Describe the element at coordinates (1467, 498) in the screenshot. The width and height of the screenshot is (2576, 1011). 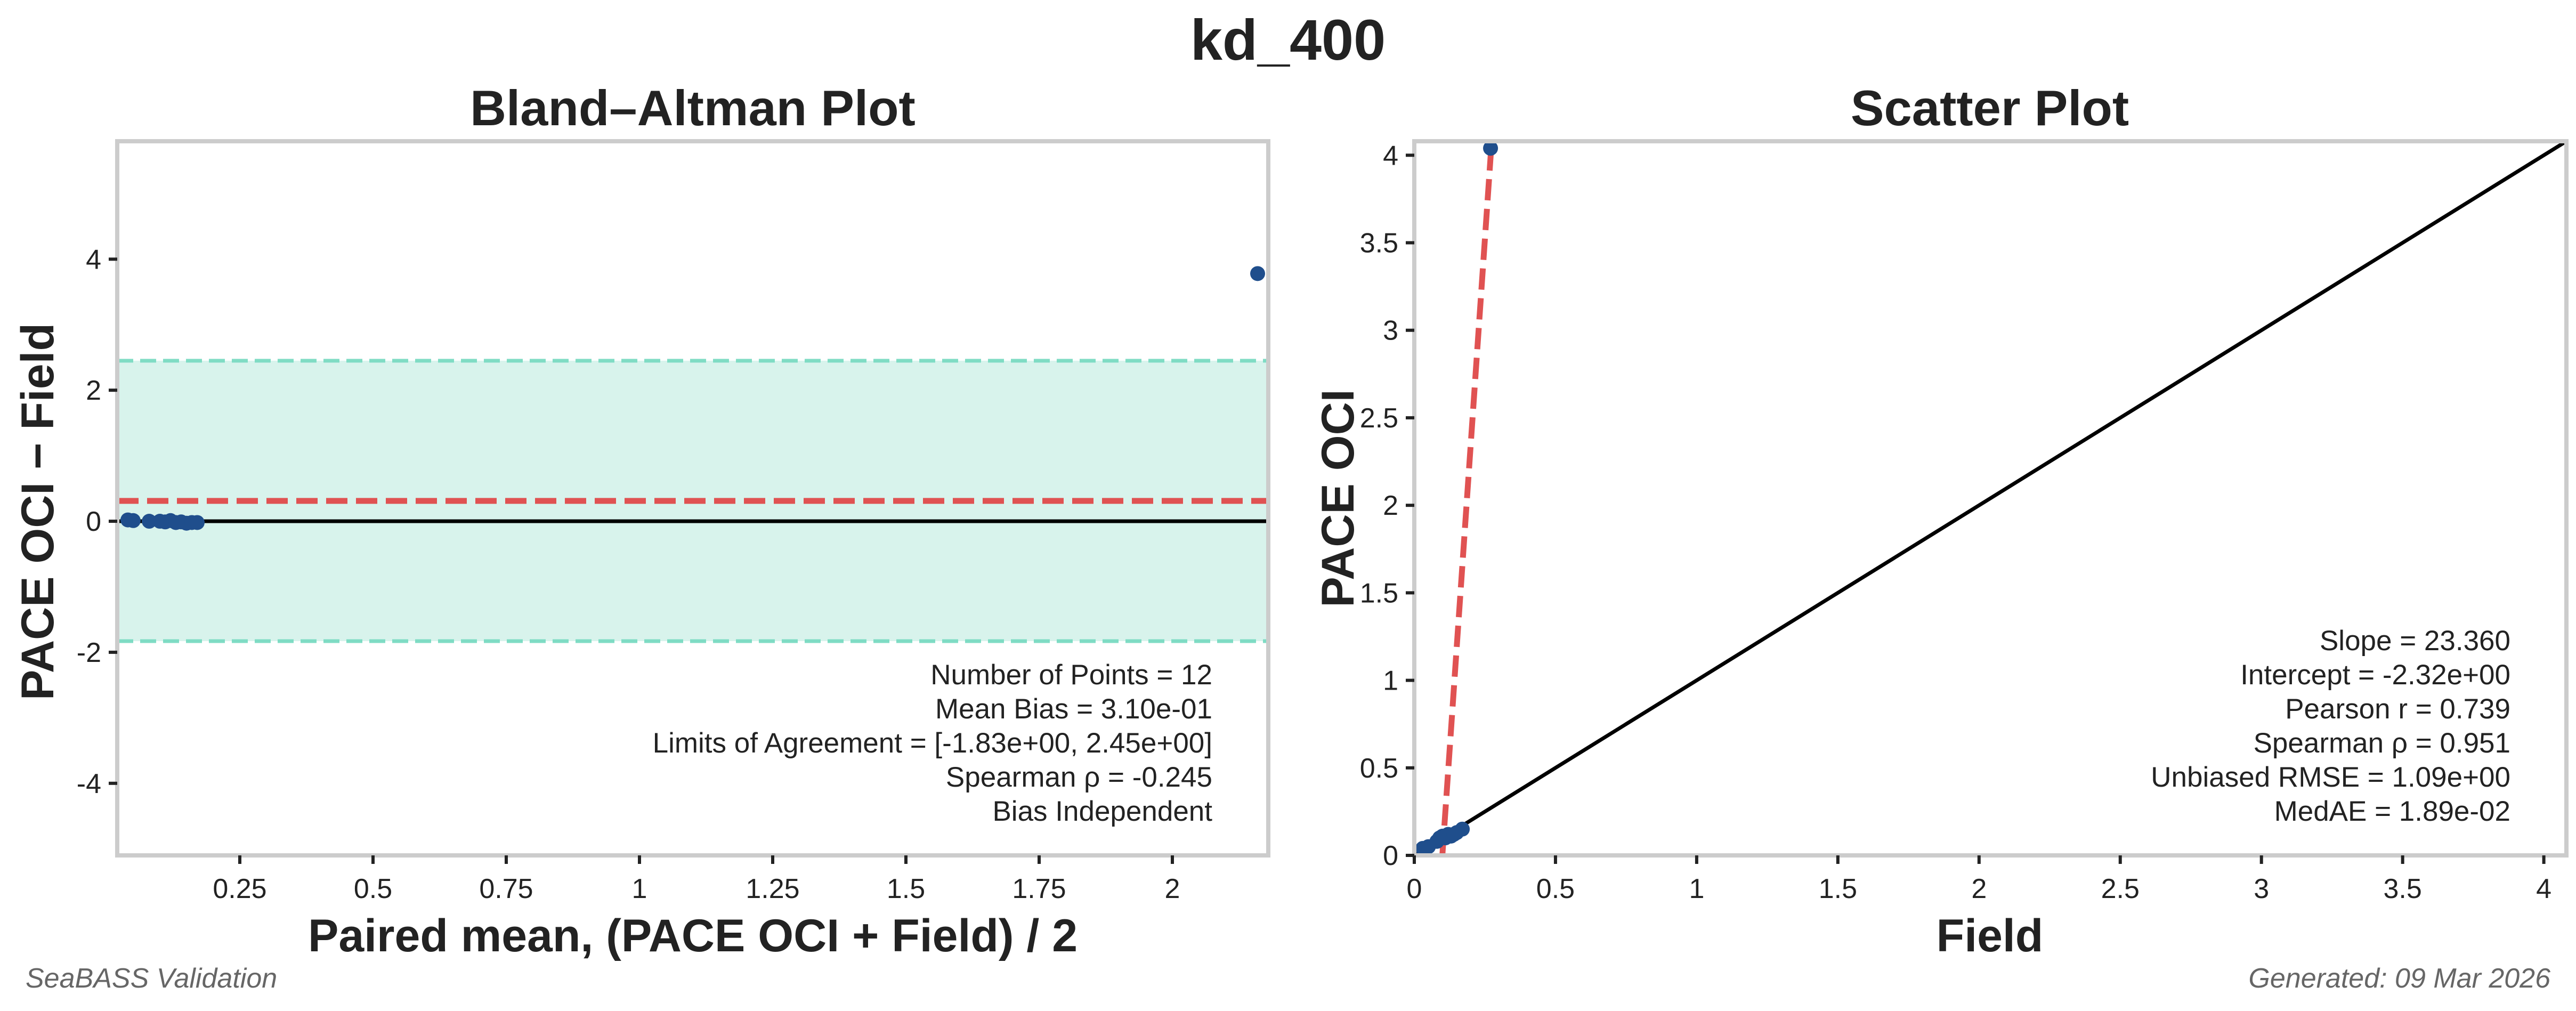
I see `regression-line` at that location.